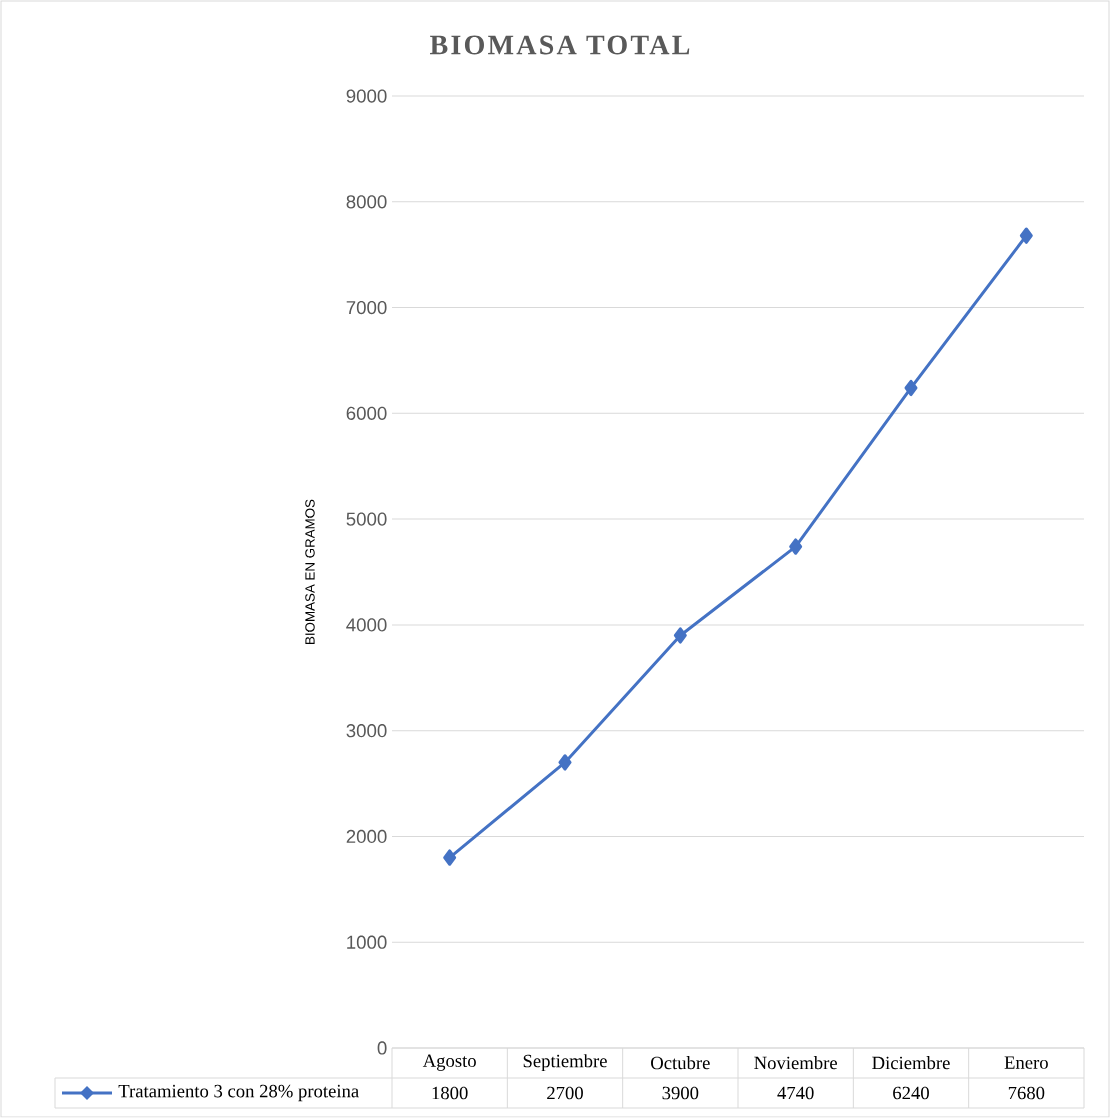 This screenshot has width=1110, height=1118. I want to click on y-tick-label: 9000, so click(366, 96).